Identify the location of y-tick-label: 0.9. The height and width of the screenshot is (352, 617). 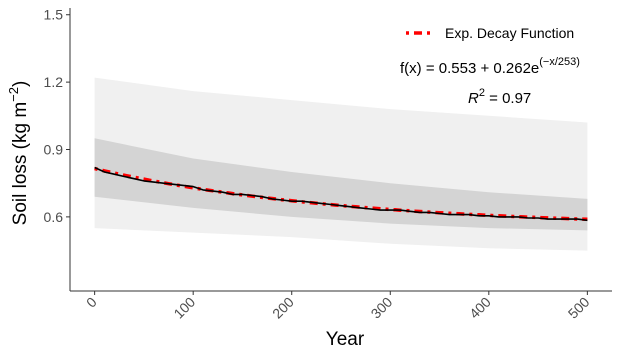
(54, 150).